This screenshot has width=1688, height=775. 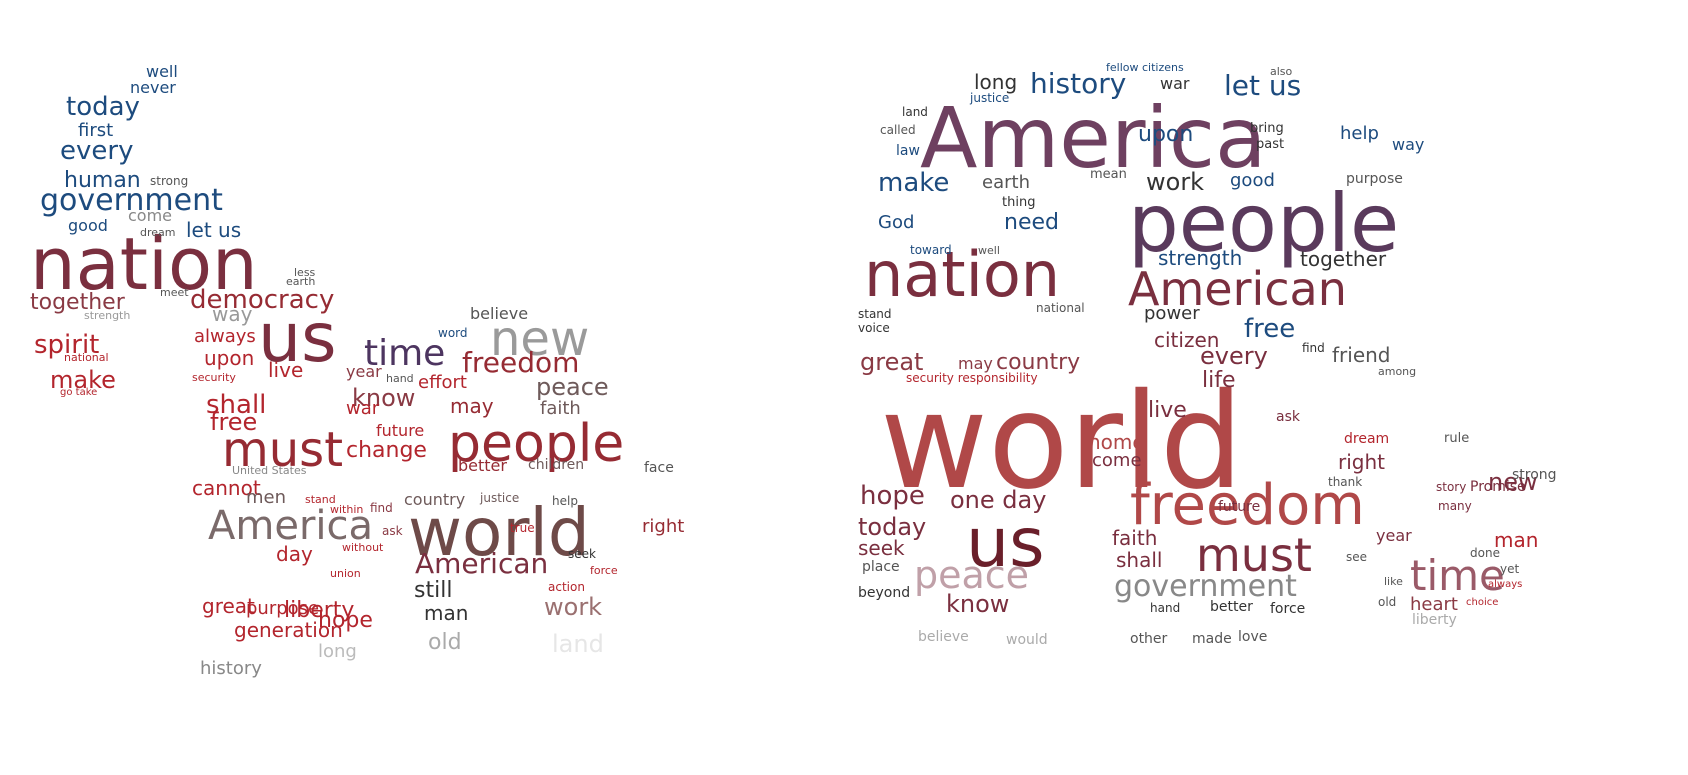 What do you see at coordinates (996, 82) in the screenshot?
I see `cloud-word: long` at bounding box center [996, 82].